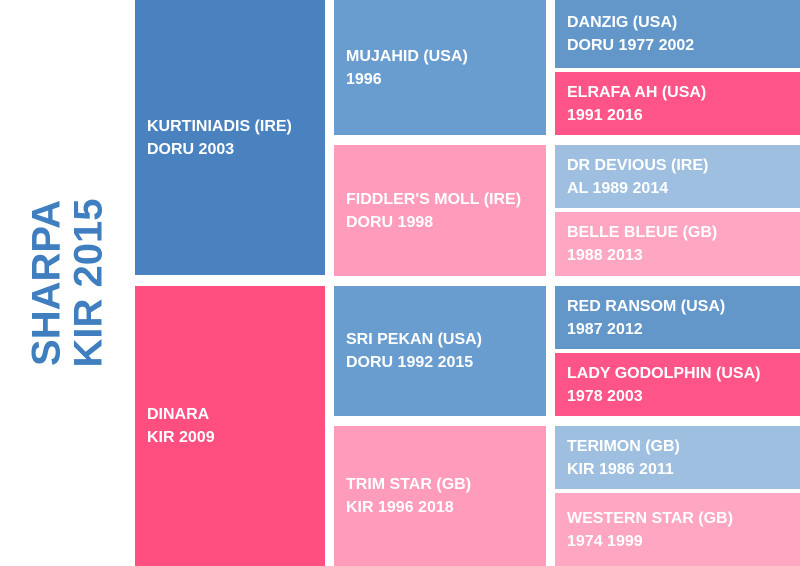  I want to click on g3-name-7: TERIMON (GB), so click(623, 446).